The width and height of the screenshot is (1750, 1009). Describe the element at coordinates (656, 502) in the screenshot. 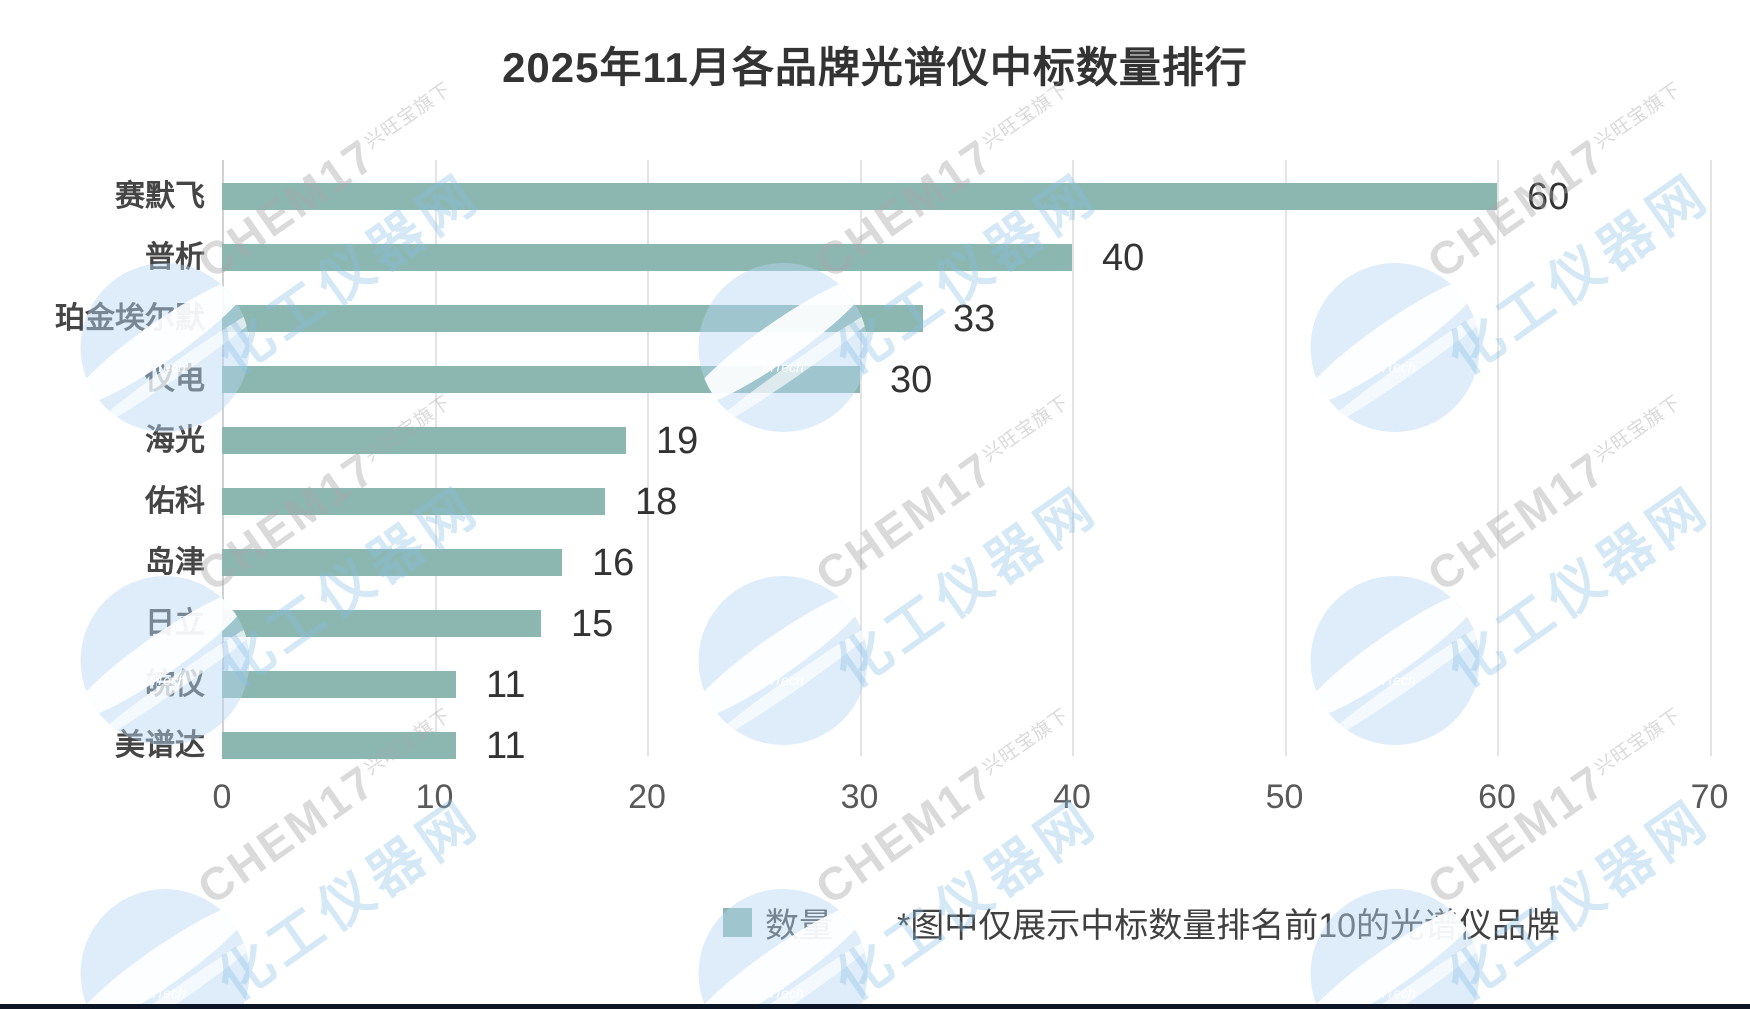

I see `value-label: 18` at that location.